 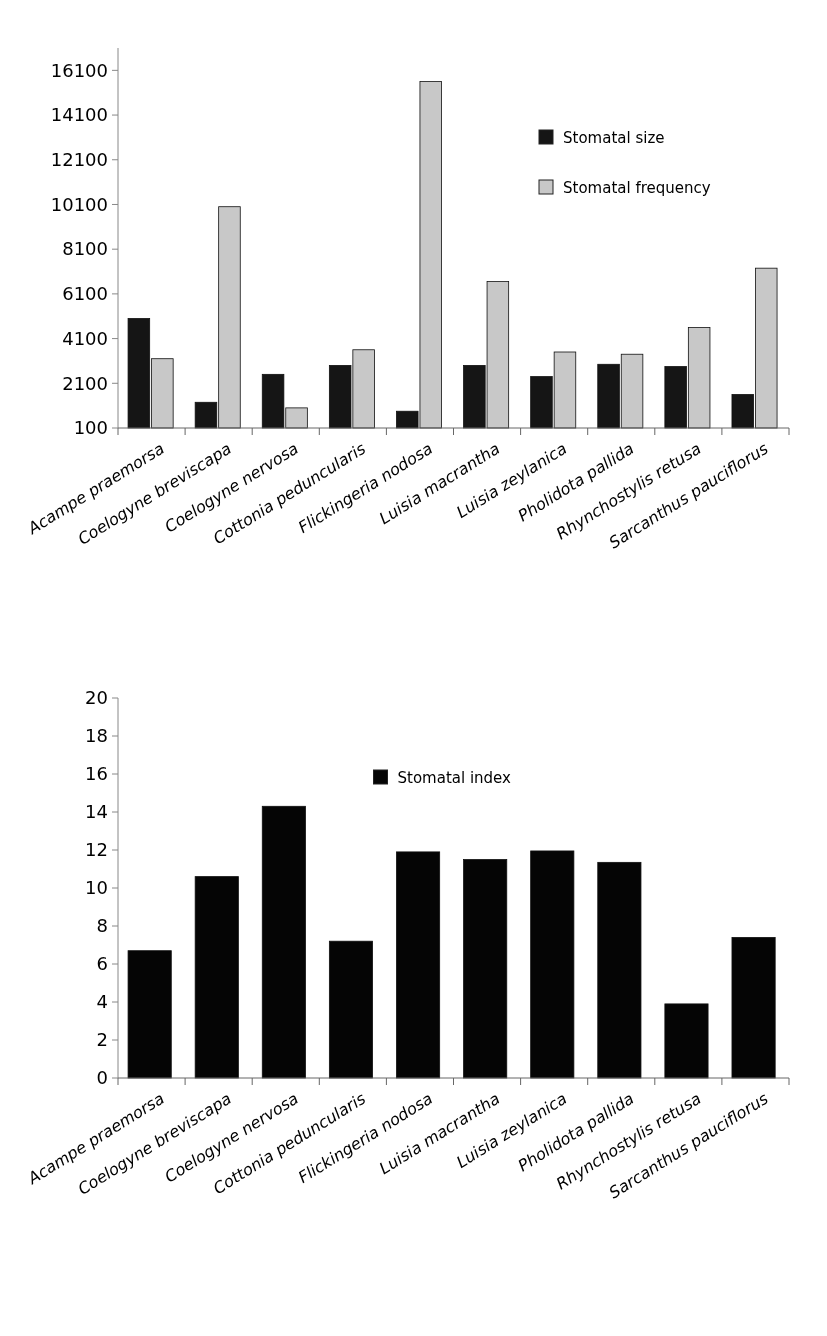 What do you see at coordinates (96, 812) in the screenshot?
I see `y-tick-label: 14` at bounding box center [96, 812].